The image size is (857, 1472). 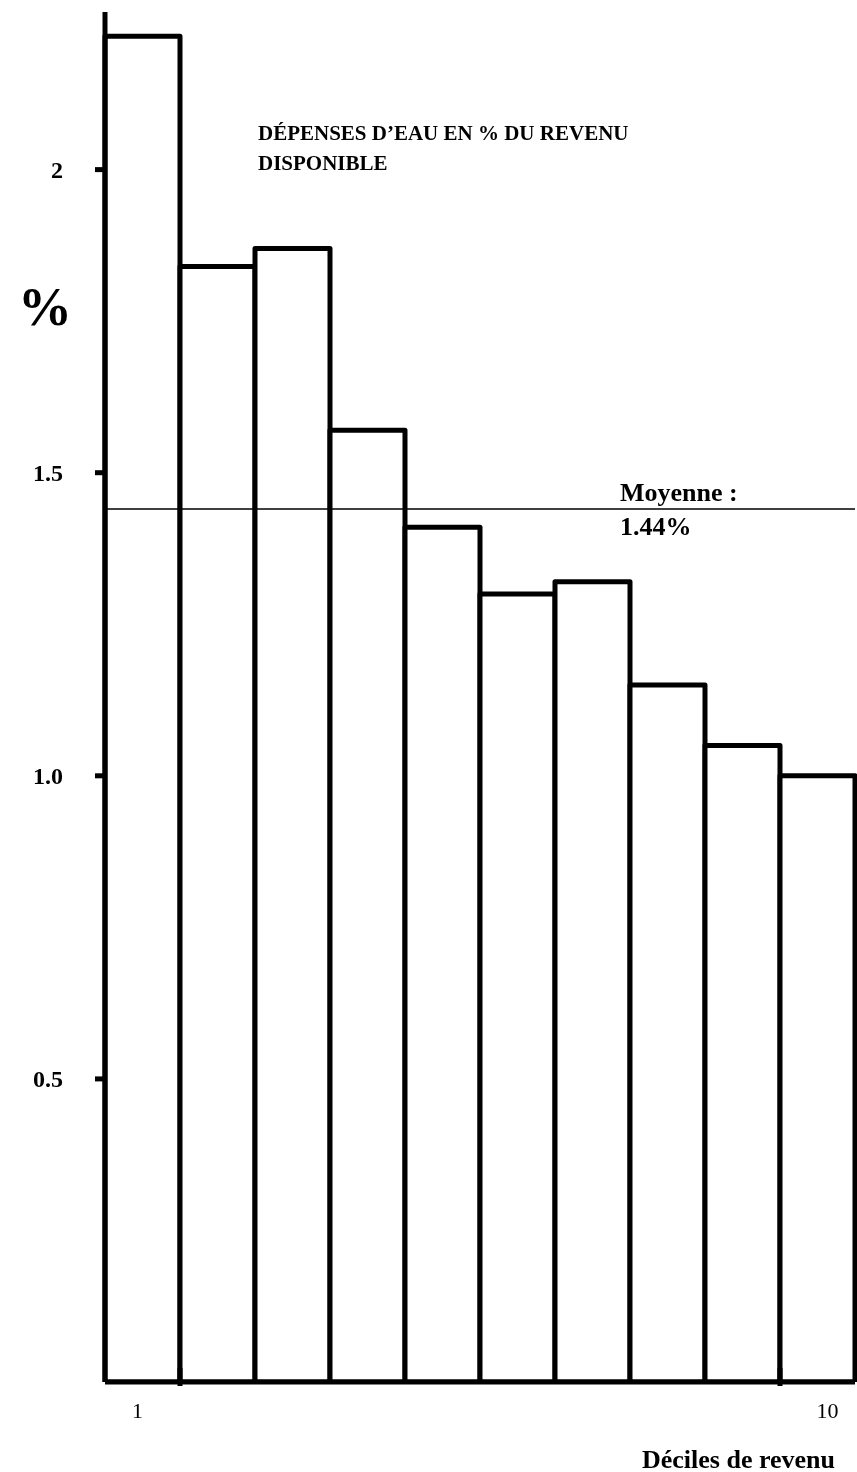 What do you see at coordinates (45, 307) in the screenshot?
I see `y-axis-title: %` at bounding box center [45, 307].